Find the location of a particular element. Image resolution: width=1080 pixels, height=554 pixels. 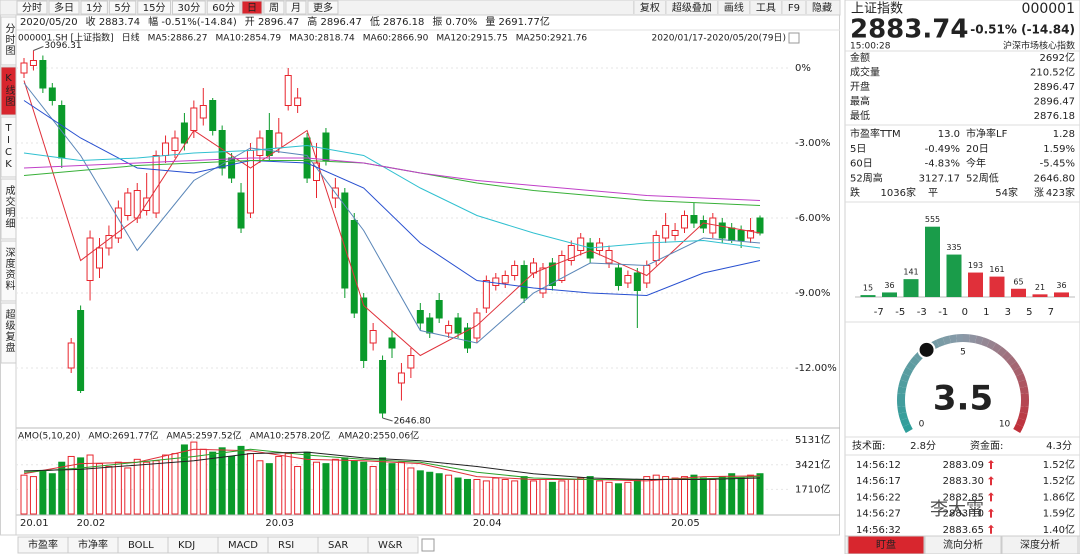

indicator-label: MACD is located at coordinates (243, 545).